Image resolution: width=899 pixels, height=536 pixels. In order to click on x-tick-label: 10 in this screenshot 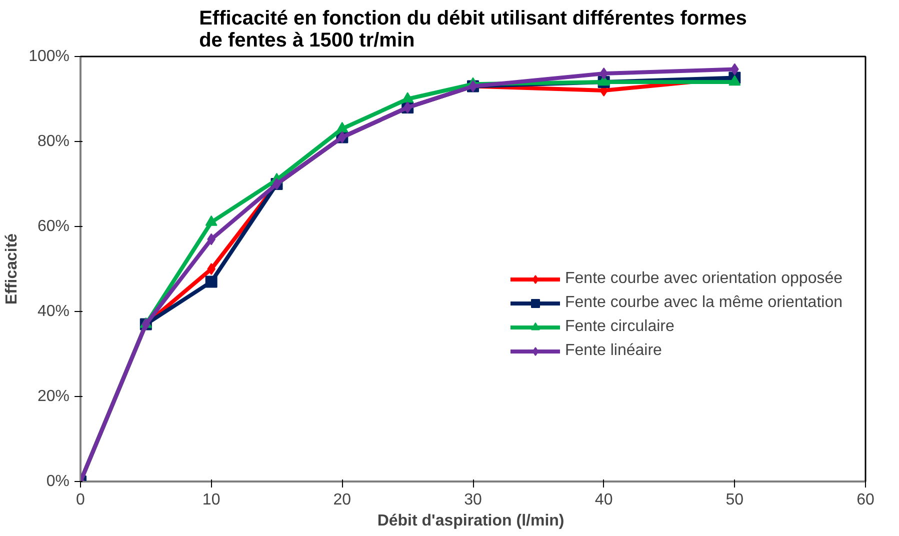, I will do `click(211, 500)`.